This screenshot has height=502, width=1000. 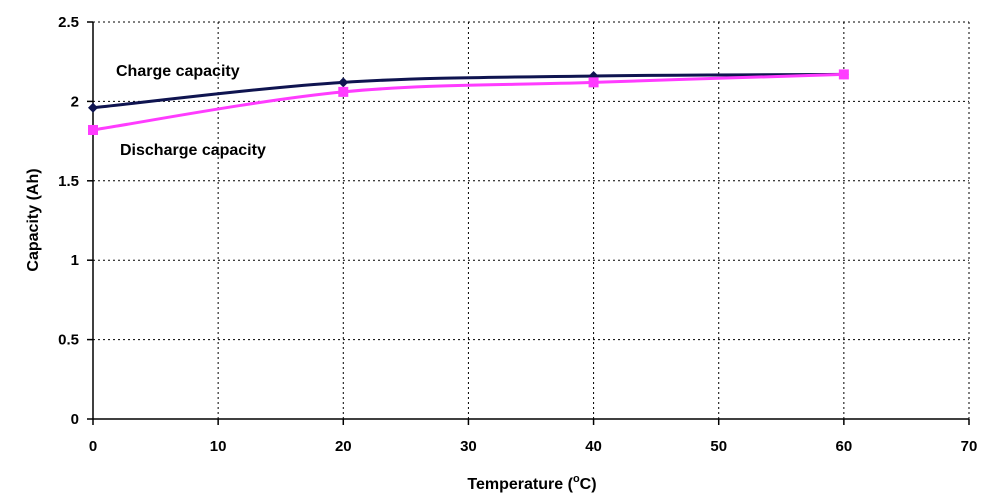 What do you see at coordinates (75, 260) in the screenshot?
I see `y-tick-label: 1` at bounding box center [75, 260].